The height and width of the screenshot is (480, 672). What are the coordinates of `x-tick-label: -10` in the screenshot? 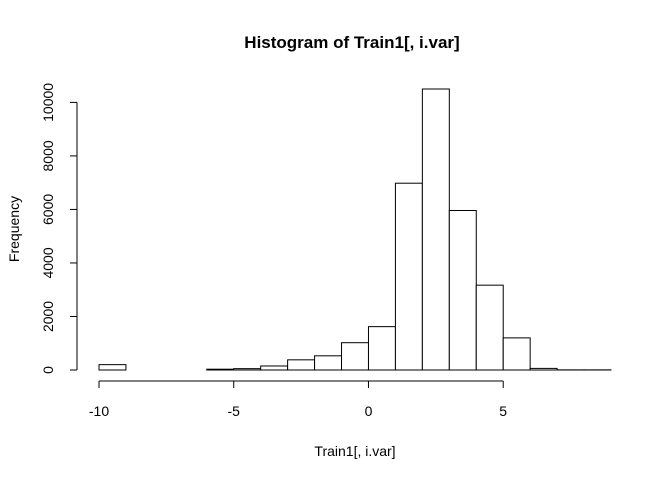 It's located at (99, 411).